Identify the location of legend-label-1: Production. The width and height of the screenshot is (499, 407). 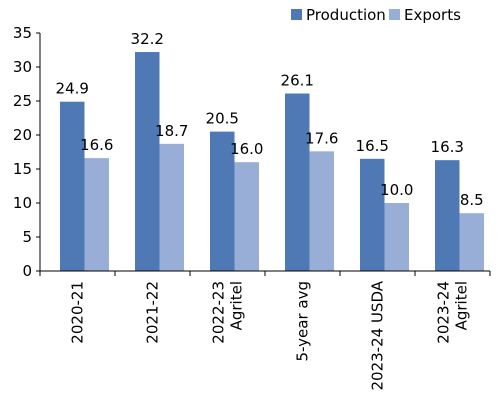
(346, 15).